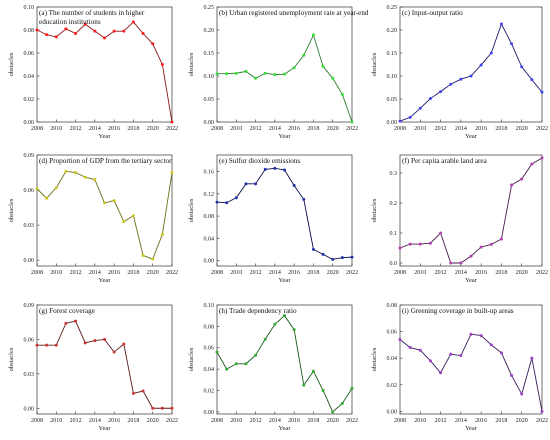 This screenshot has height=440, width=550. I want to click on panel-title: (h) Trade dependency ratio, so click(258, 311).